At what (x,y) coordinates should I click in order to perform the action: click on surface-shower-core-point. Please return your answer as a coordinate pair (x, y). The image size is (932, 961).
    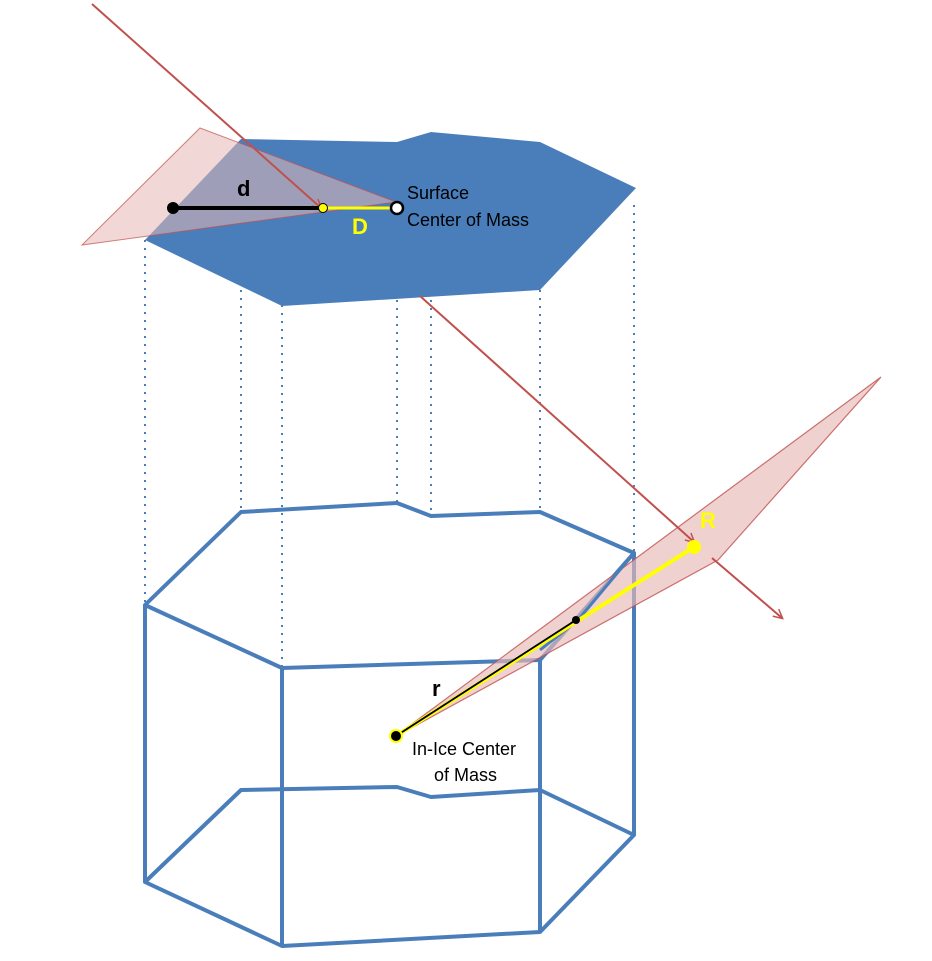
    Looking at the image, I should click on (173, 208).